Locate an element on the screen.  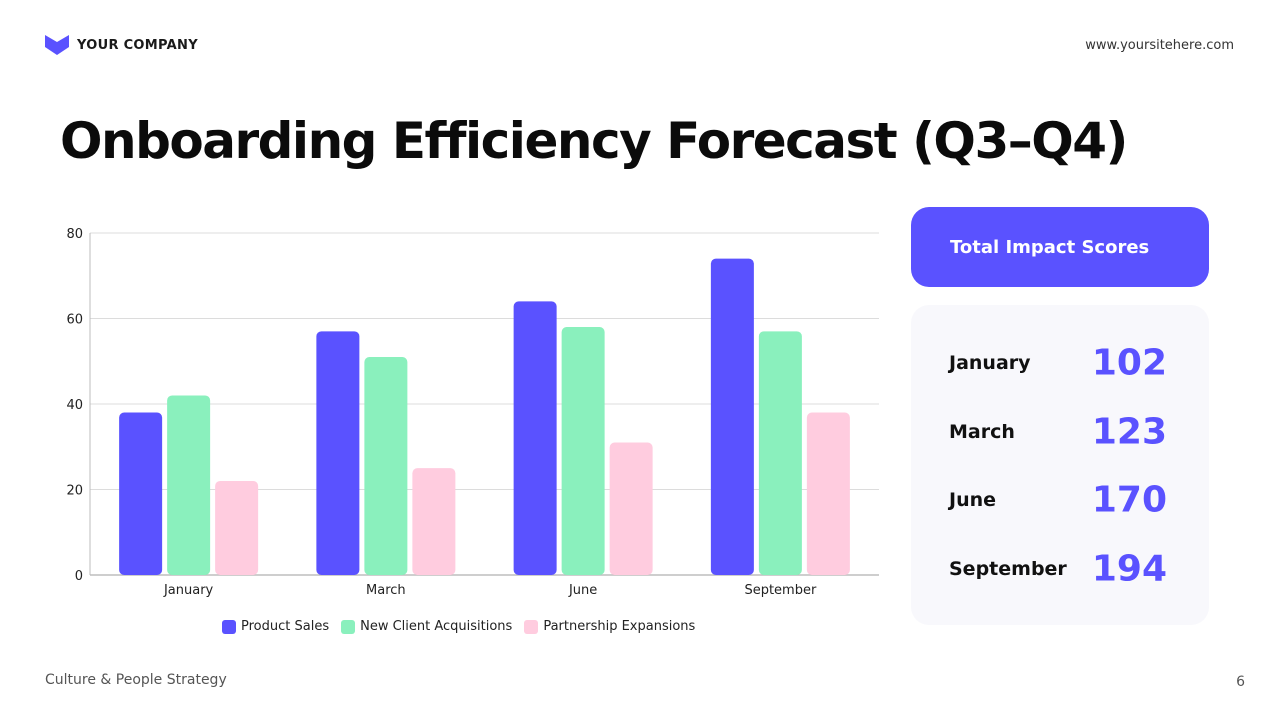
score-month: March is located at coordinates (982, 432).